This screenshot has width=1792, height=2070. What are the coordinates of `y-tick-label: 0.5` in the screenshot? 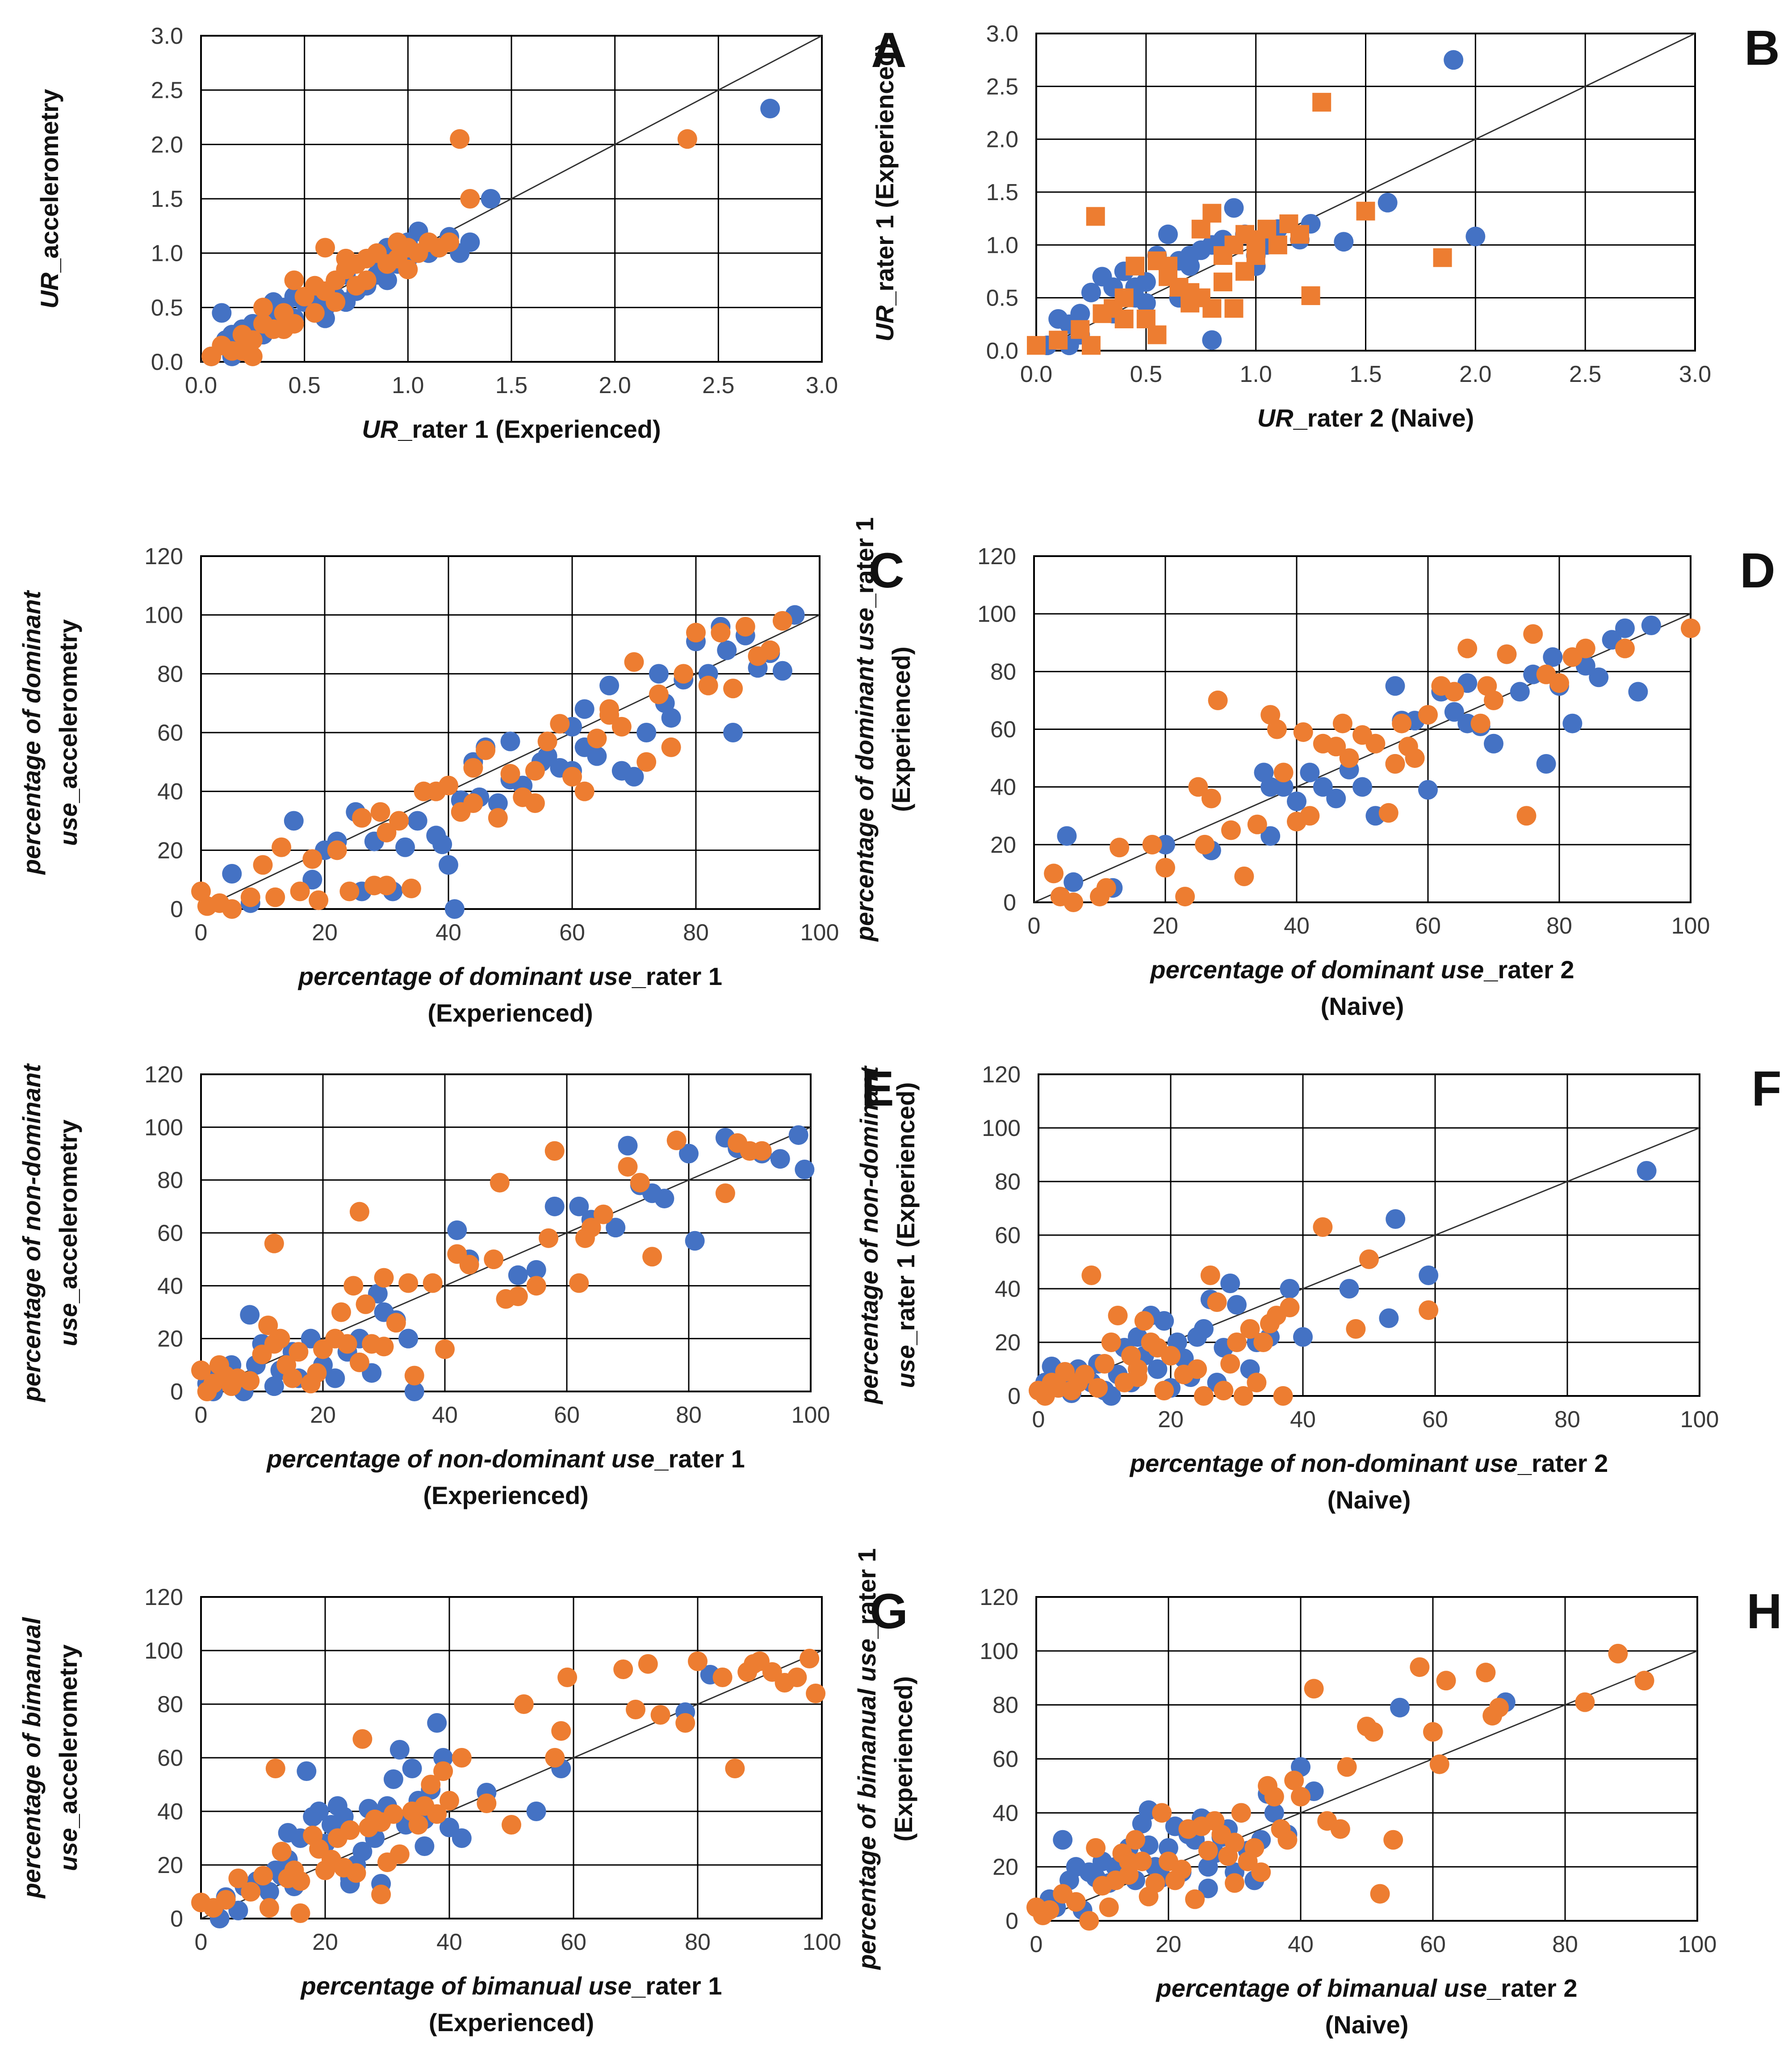 It's located at (1002, 298).